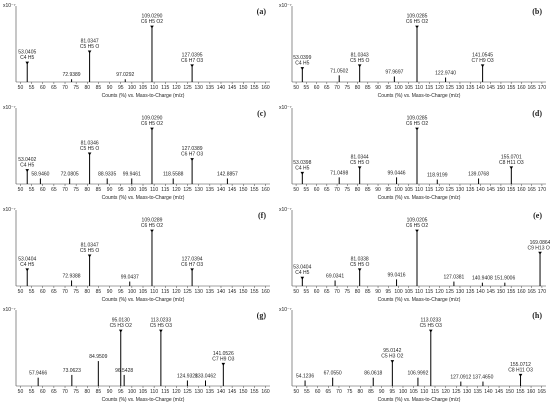 The width and height of the screenshot is (550, 407). I want to click on peak-mz-label: 113.0233, so click(161, 321).